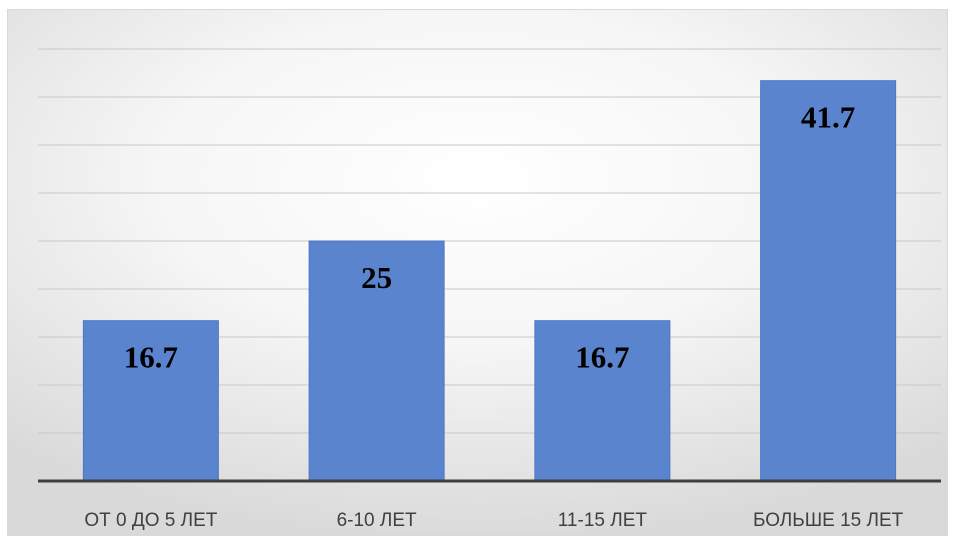 The width and height of the screenshot is (958, 541). I want to click on data-label: 25, so click(376, 277).